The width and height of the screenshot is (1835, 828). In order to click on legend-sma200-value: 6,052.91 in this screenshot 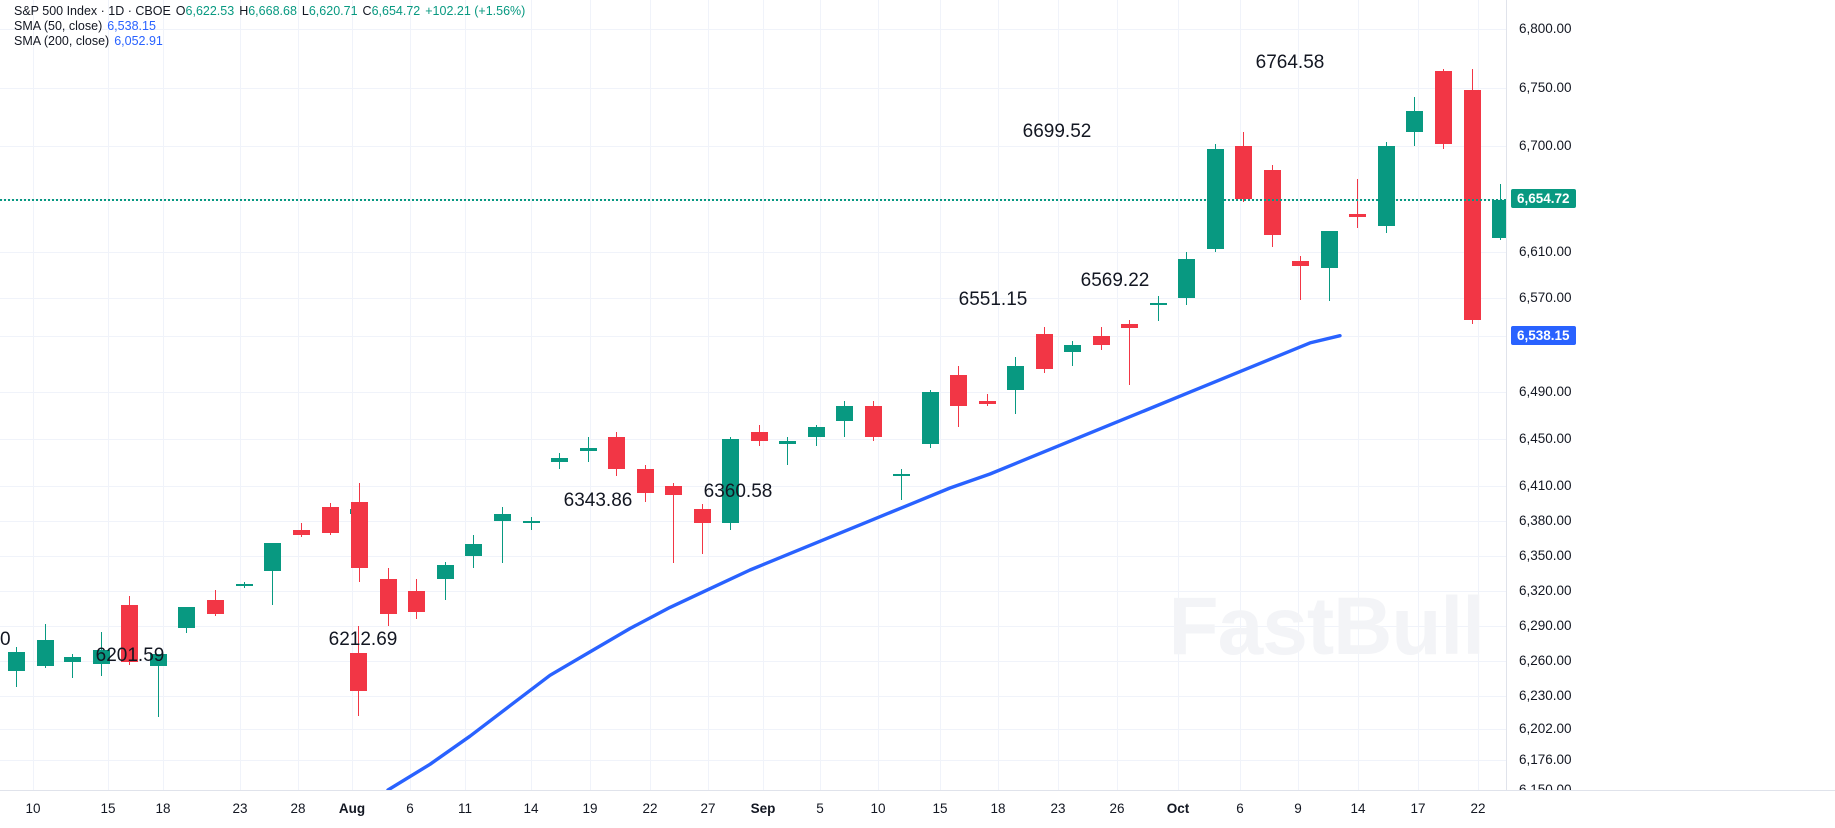, I will do `click(138, 41)`.